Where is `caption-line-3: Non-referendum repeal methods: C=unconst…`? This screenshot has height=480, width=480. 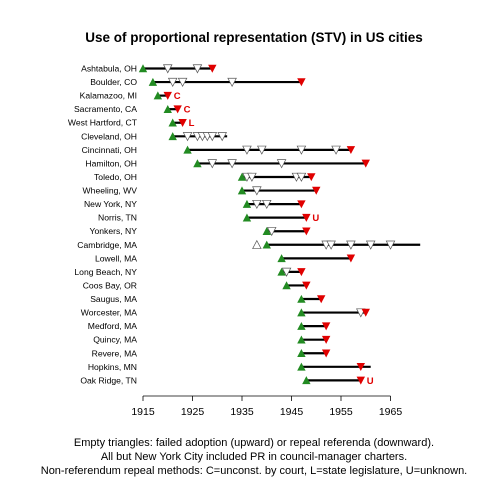 caption-line-3: Non-referendum repeal methods: C=unconst… is located at coordinates (254, 471).